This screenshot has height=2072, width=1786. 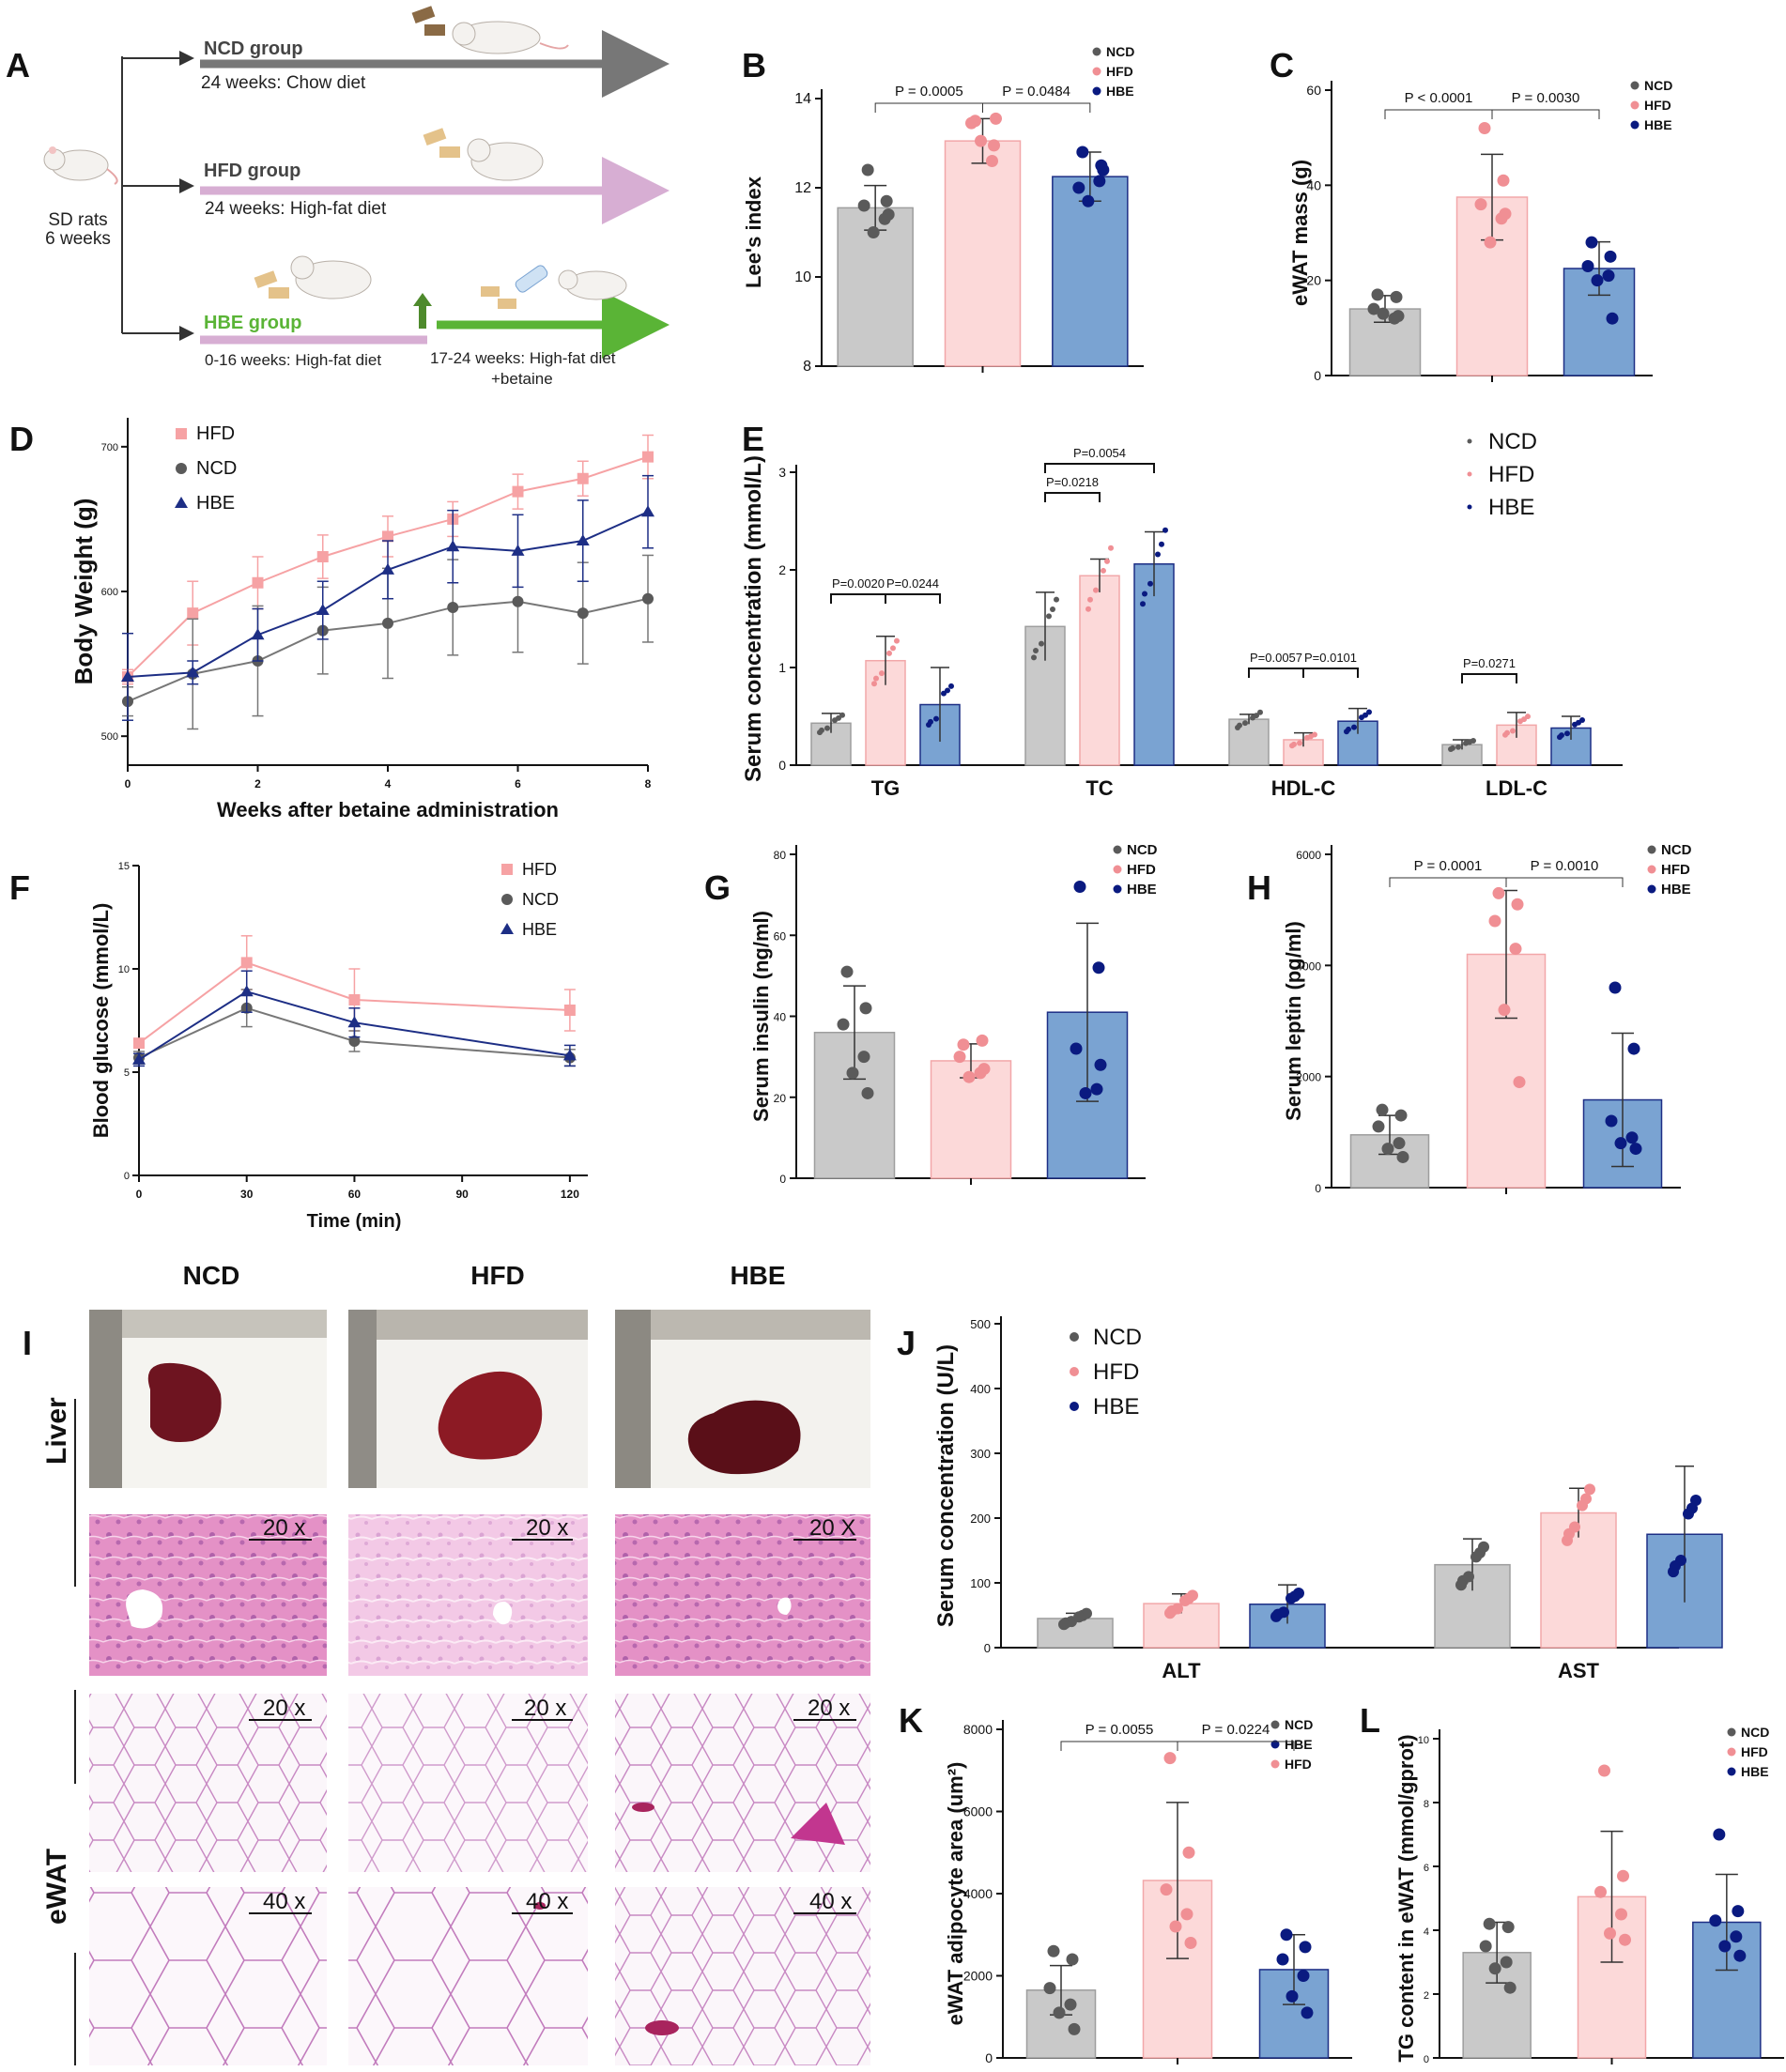 I want to click on y-tick-label: 5, so click(x=127, y=1073).